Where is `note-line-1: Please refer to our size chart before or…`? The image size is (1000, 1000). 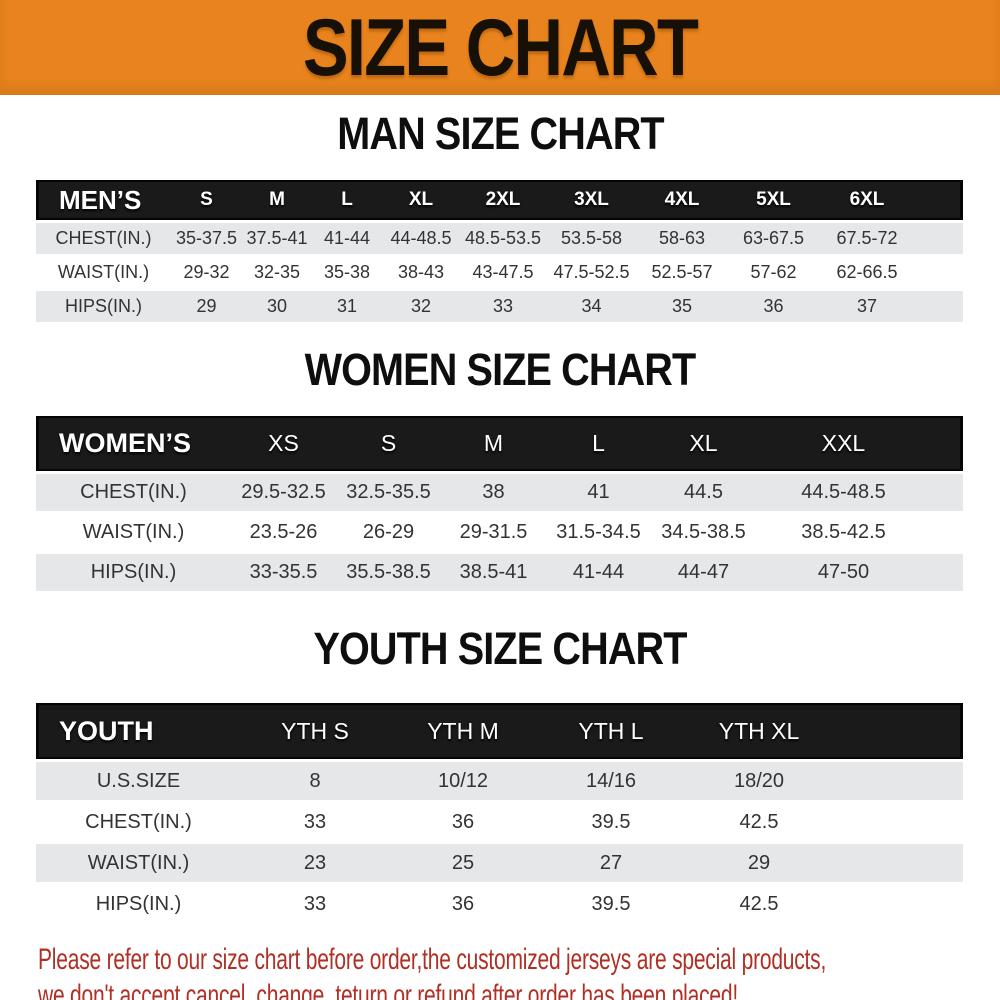
note-line-1: Please refer to our size chart before or… is located at coordinates (432, 959).